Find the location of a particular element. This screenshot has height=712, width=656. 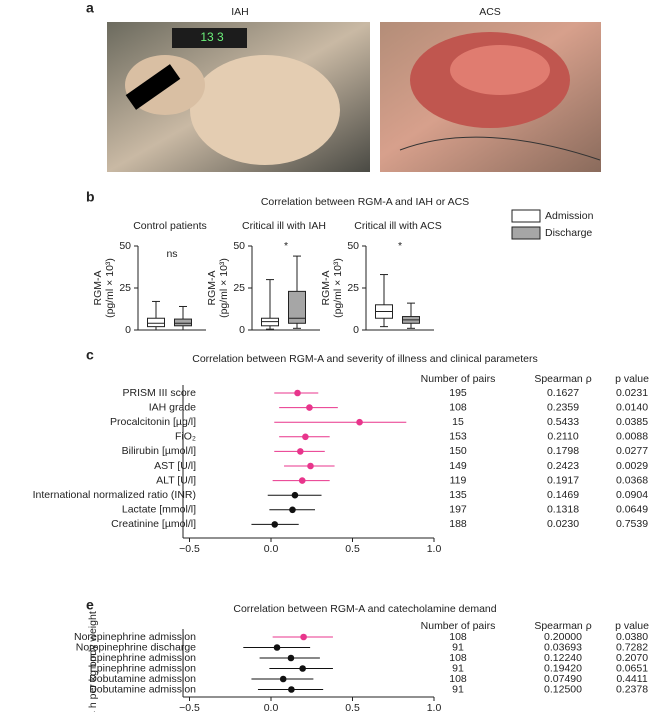

pairs-cell: 135 is located at coordinates (458, 495).